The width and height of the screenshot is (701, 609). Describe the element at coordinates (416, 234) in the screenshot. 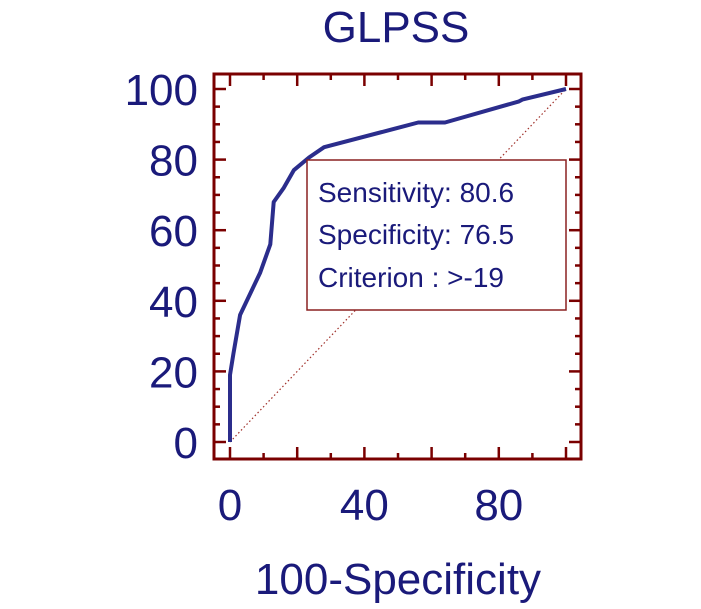

I see `annotation-specificity: Specificity: 76.5` at that location.